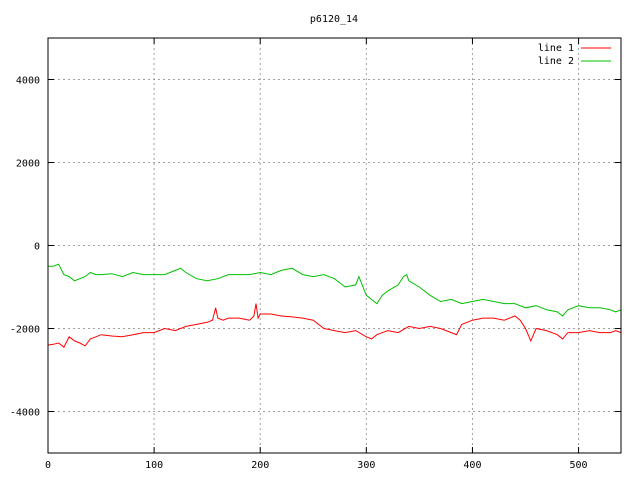 Image resolution: width=640 pixels, height=480 pixels. Describe the element at coordinates (25, 413) in the screenshot. I see `y-tick-label: -4000` at that location.